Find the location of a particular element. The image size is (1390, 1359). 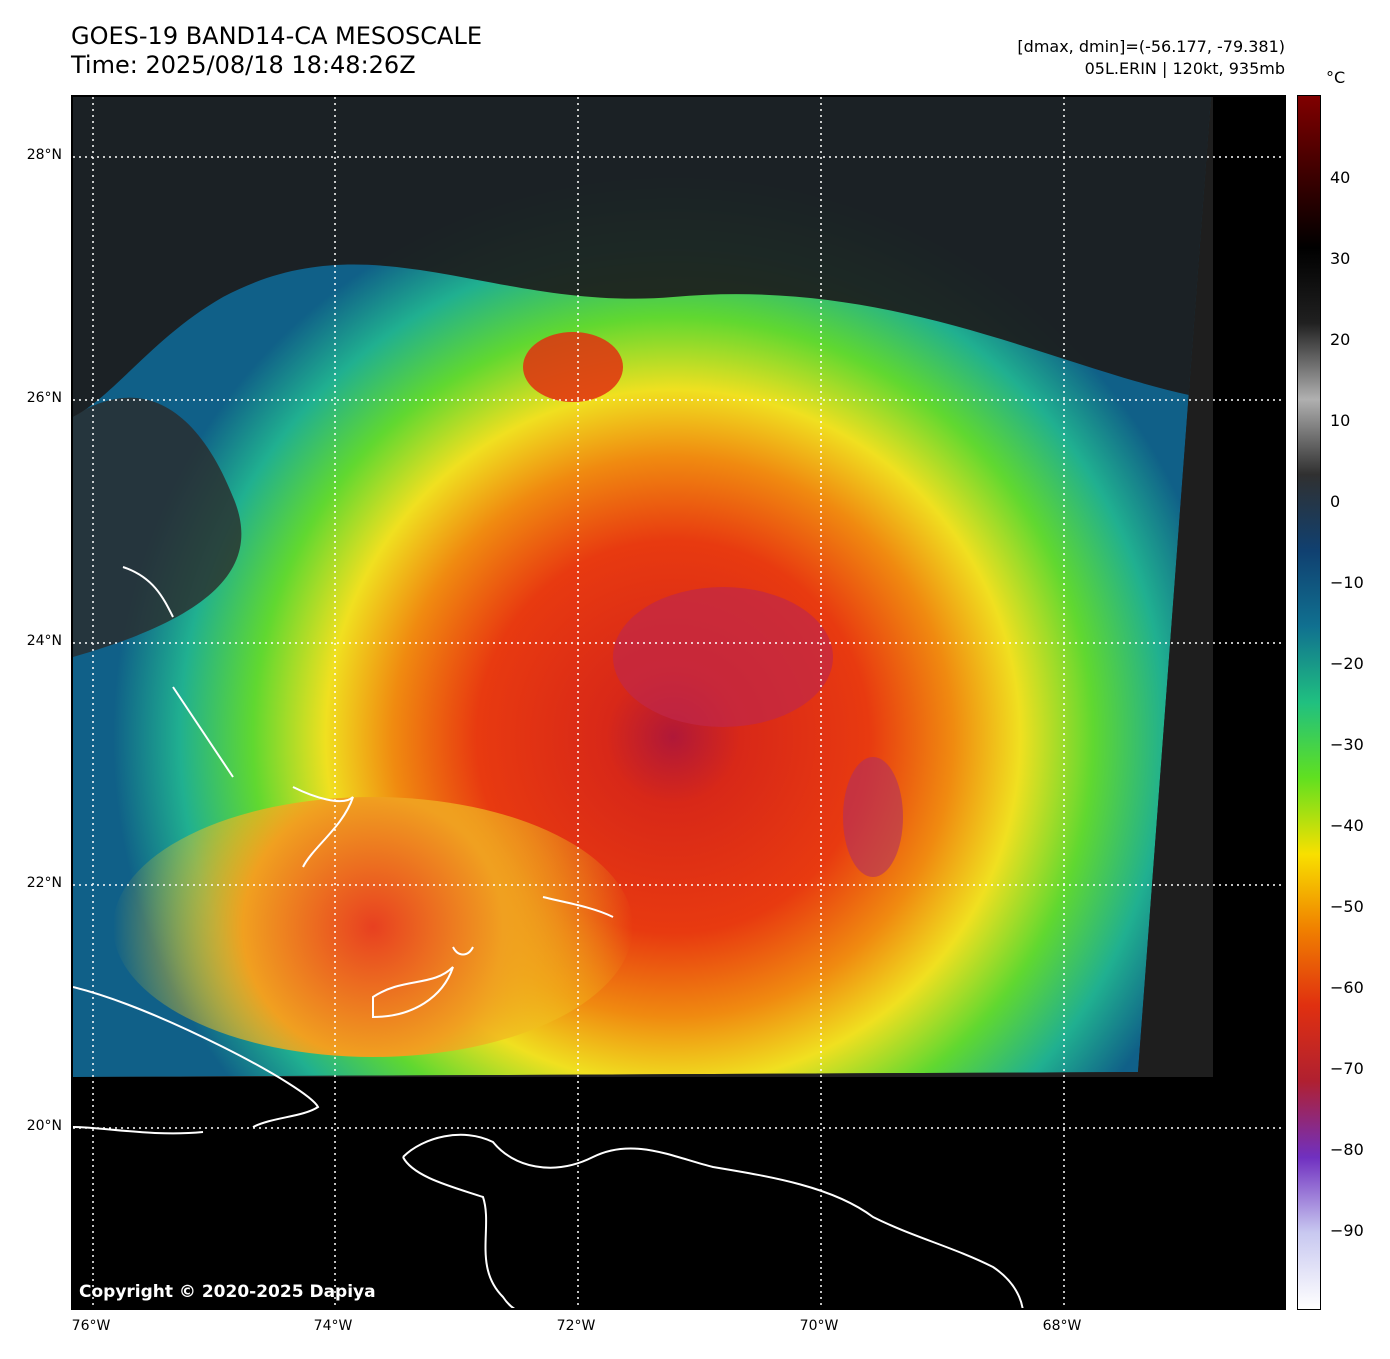

colorbar-tick: 40 is located at coordinates (1340, 177).